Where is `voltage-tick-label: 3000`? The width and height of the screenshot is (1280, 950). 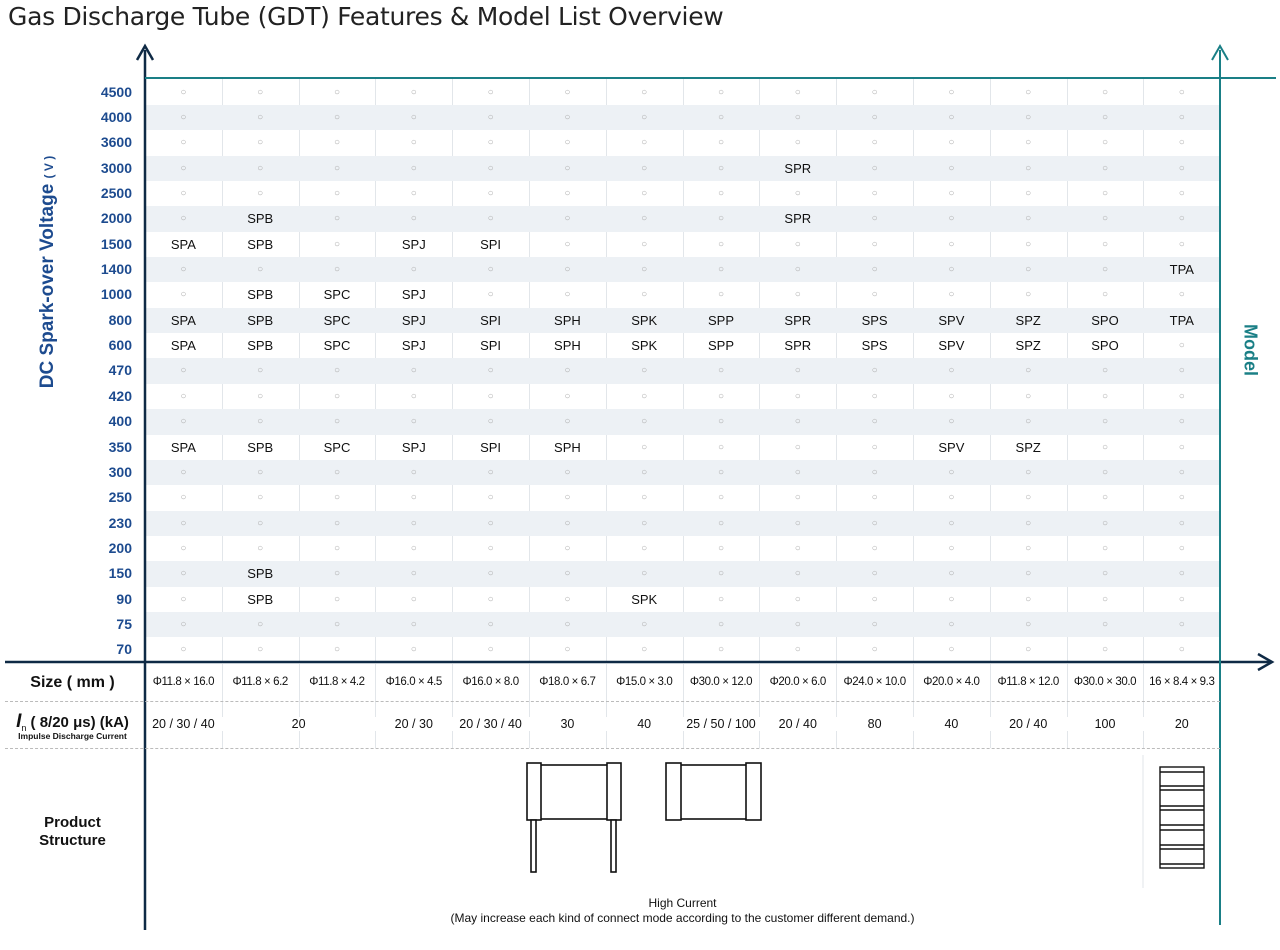
voltage-tick-label: 3000 is located at coordinates (116, 167).